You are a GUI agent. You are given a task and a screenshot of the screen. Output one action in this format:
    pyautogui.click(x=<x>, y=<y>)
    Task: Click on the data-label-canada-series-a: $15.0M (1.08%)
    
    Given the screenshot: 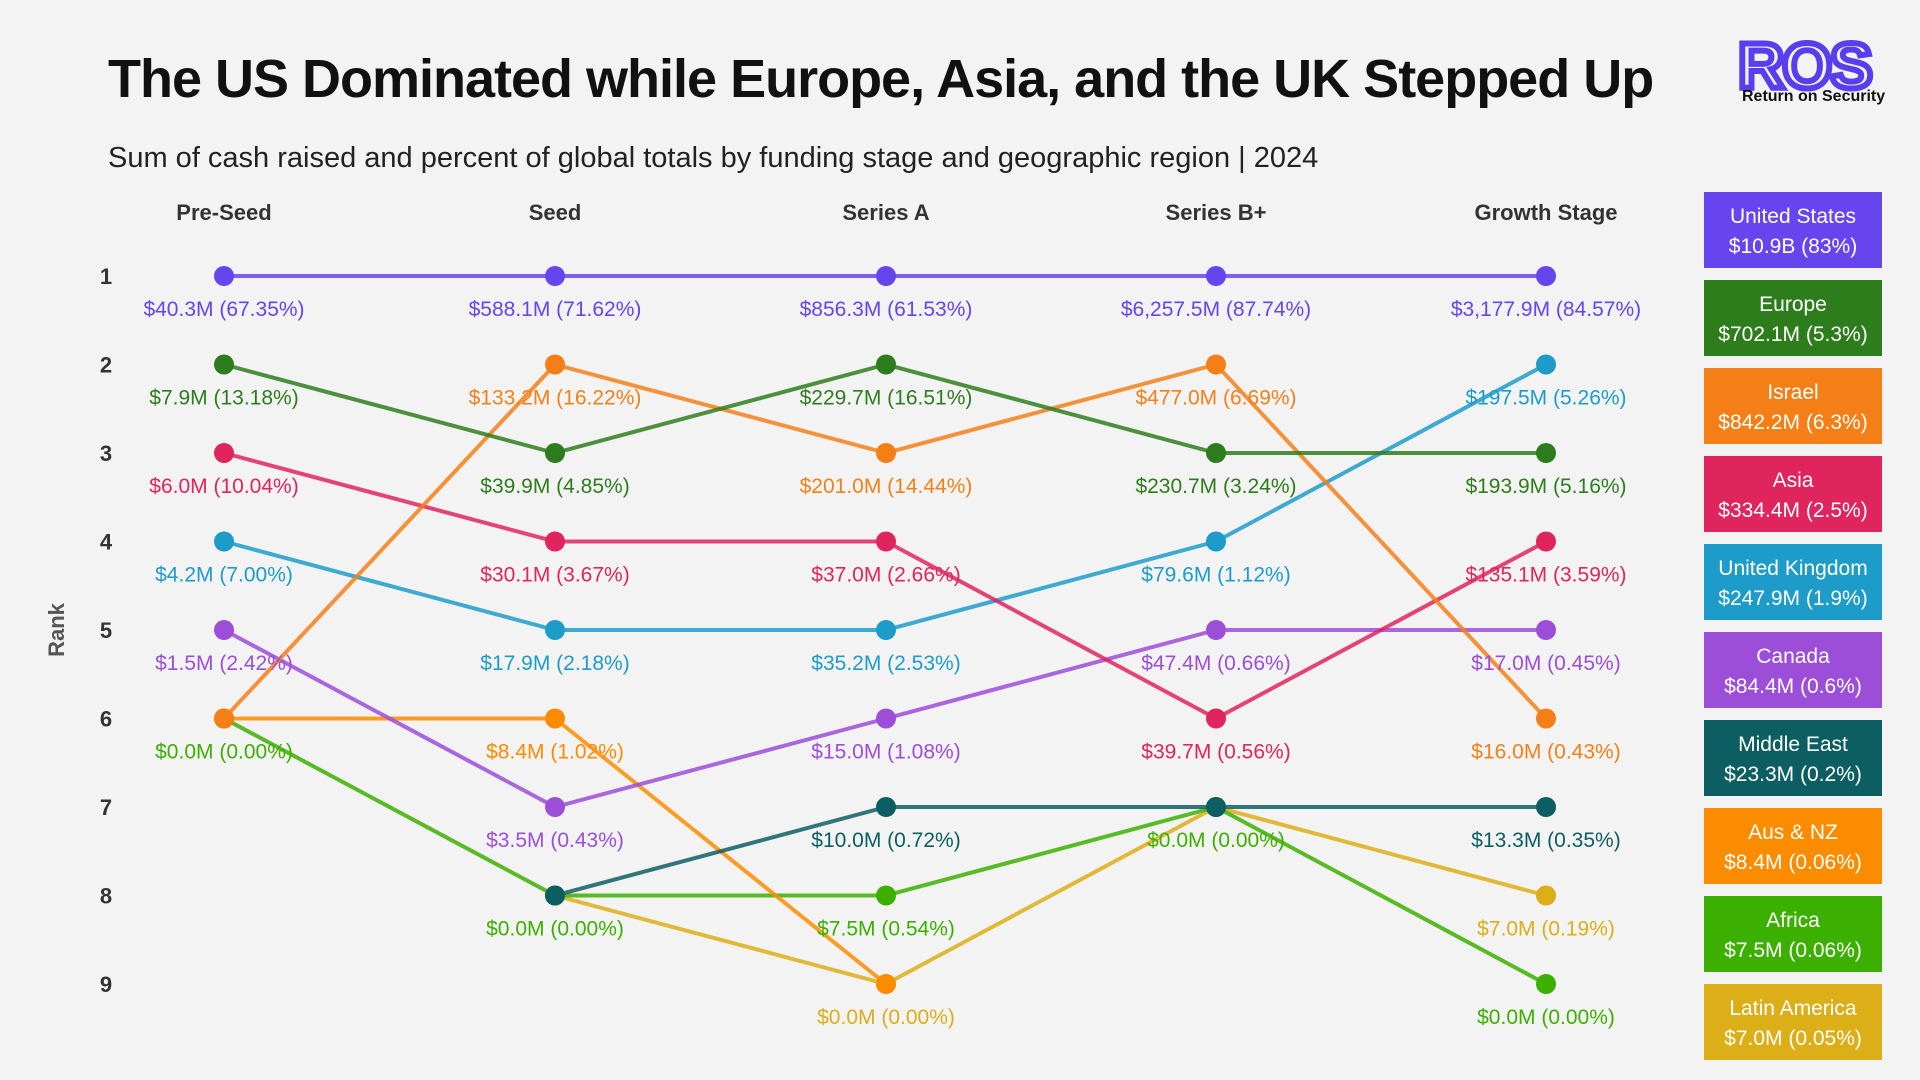 What is the action you would take?
    pyautogui.click(x=885, y=752)
    